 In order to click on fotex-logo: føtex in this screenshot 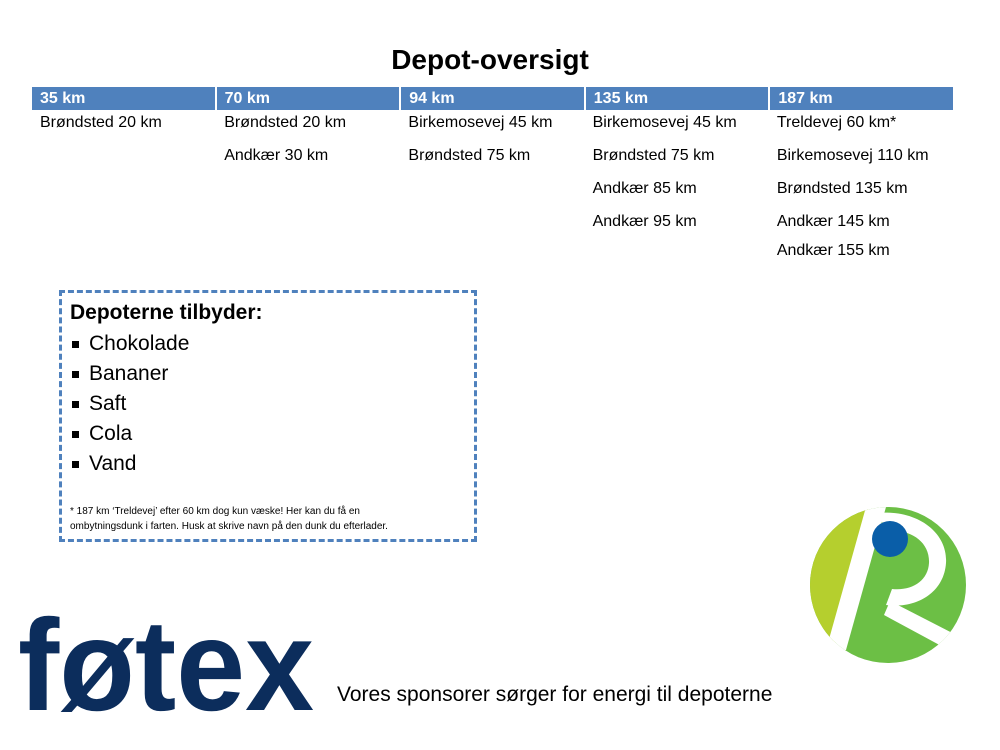, I will do `click(166, 662)`.